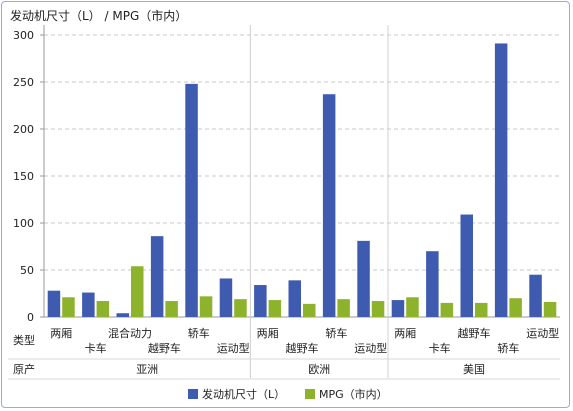 This screenshot has width=573, height=411. What do you see at coordinates (24, 340) in the screenshot?
I see `row-label-type: 类型` at bounding box center [24, 340].